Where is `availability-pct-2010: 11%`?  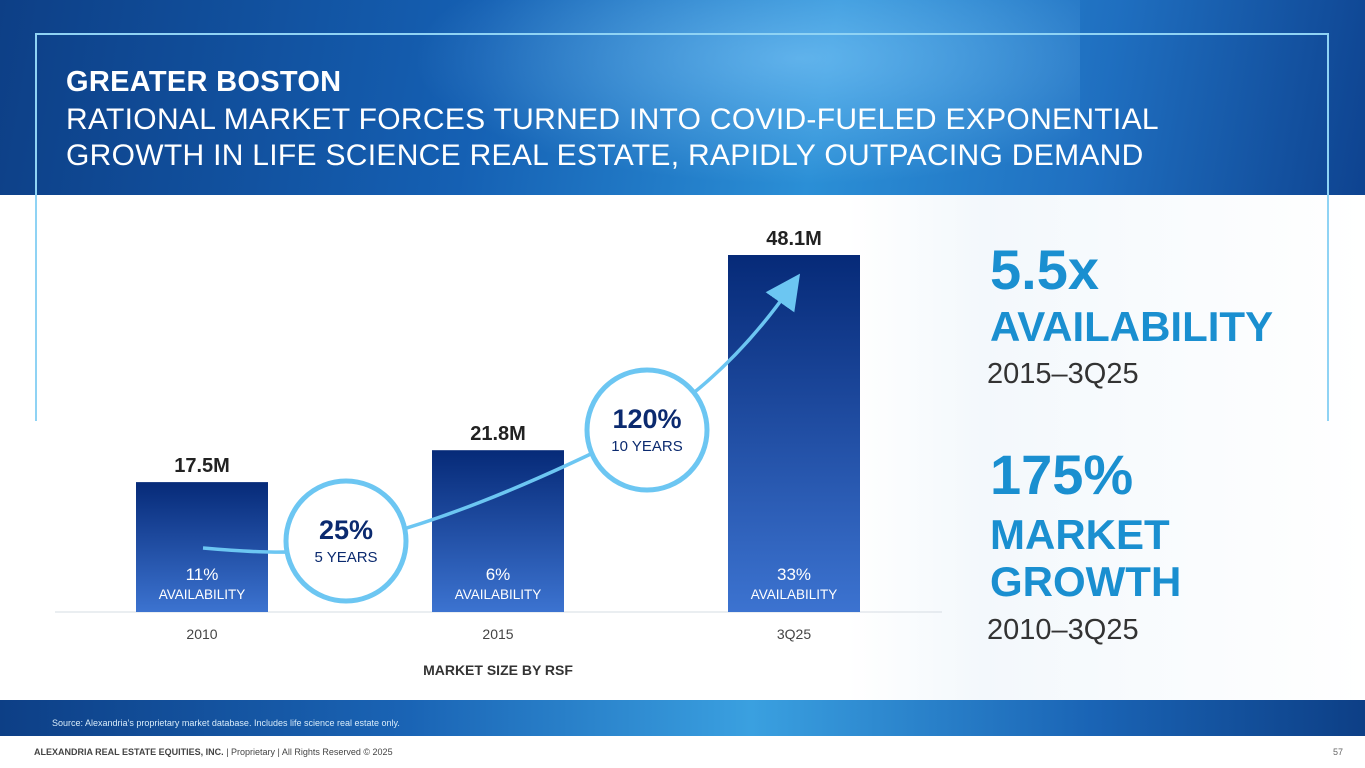 availability-pct-2010: 11% is located at coordinates (202, 574).